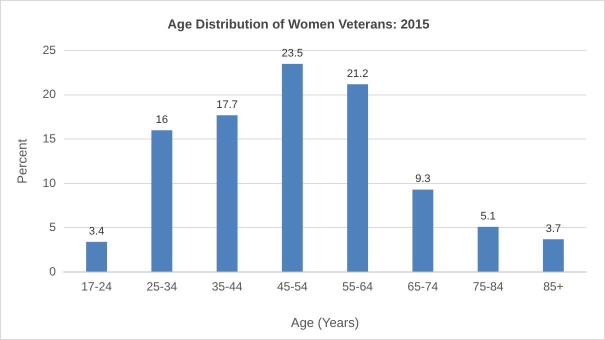 This screenshot has width=605, height=340. Describe the element at coordinates (423, 179) in the screenshot. I see `data-label: 9.3` at that location.